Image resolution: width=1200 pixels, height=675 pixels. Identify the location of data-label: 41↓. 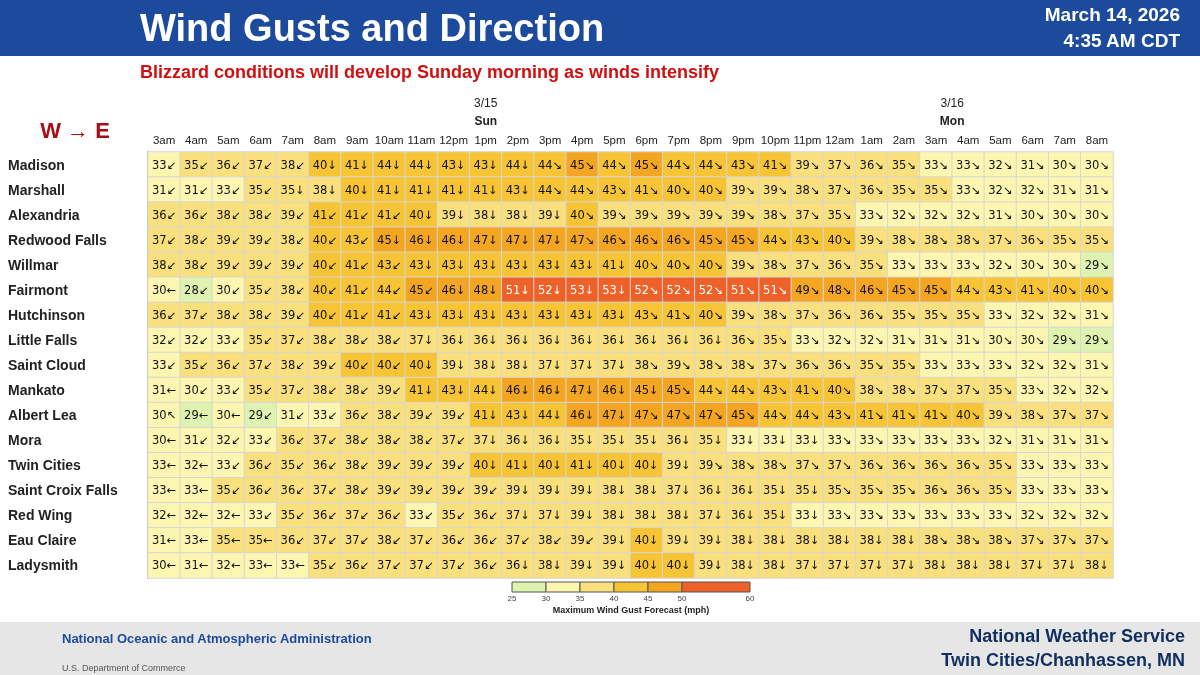
(614, 264).